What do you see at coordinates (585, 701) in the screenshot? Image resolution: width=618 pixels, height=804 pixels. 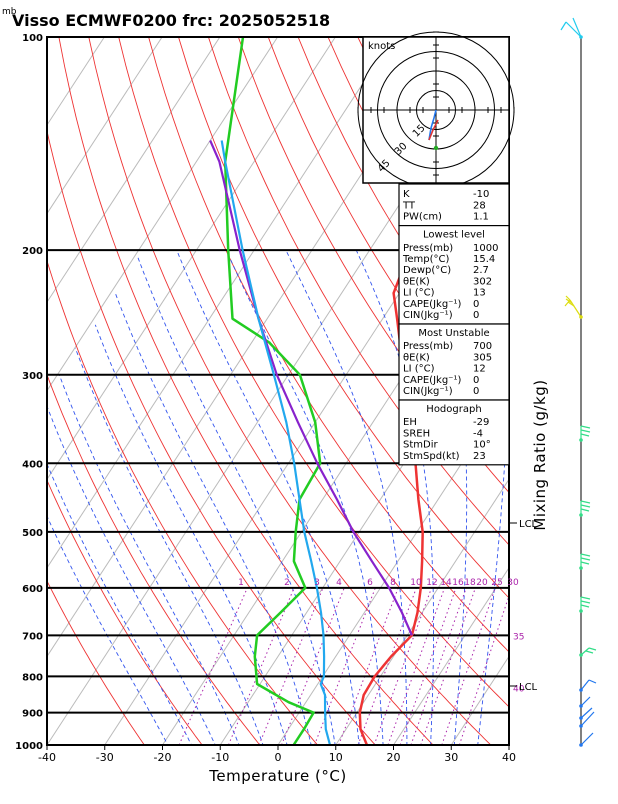 I see `wind-barb-850-stroke` at bounding box center [585, 701].